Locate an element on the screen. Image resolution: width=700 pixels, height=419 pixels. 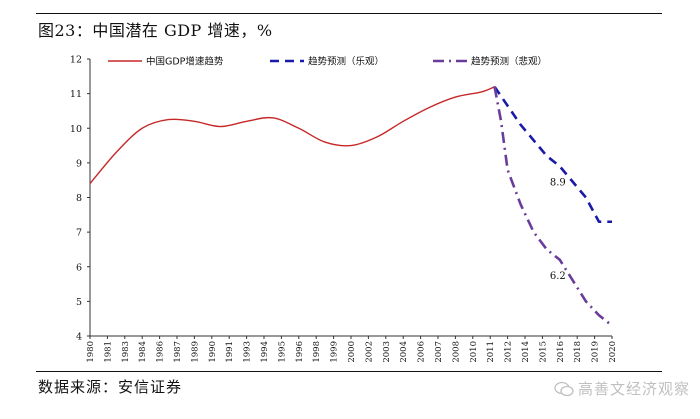
x-tick-label: 2011 is located at coordinates (491, 352).